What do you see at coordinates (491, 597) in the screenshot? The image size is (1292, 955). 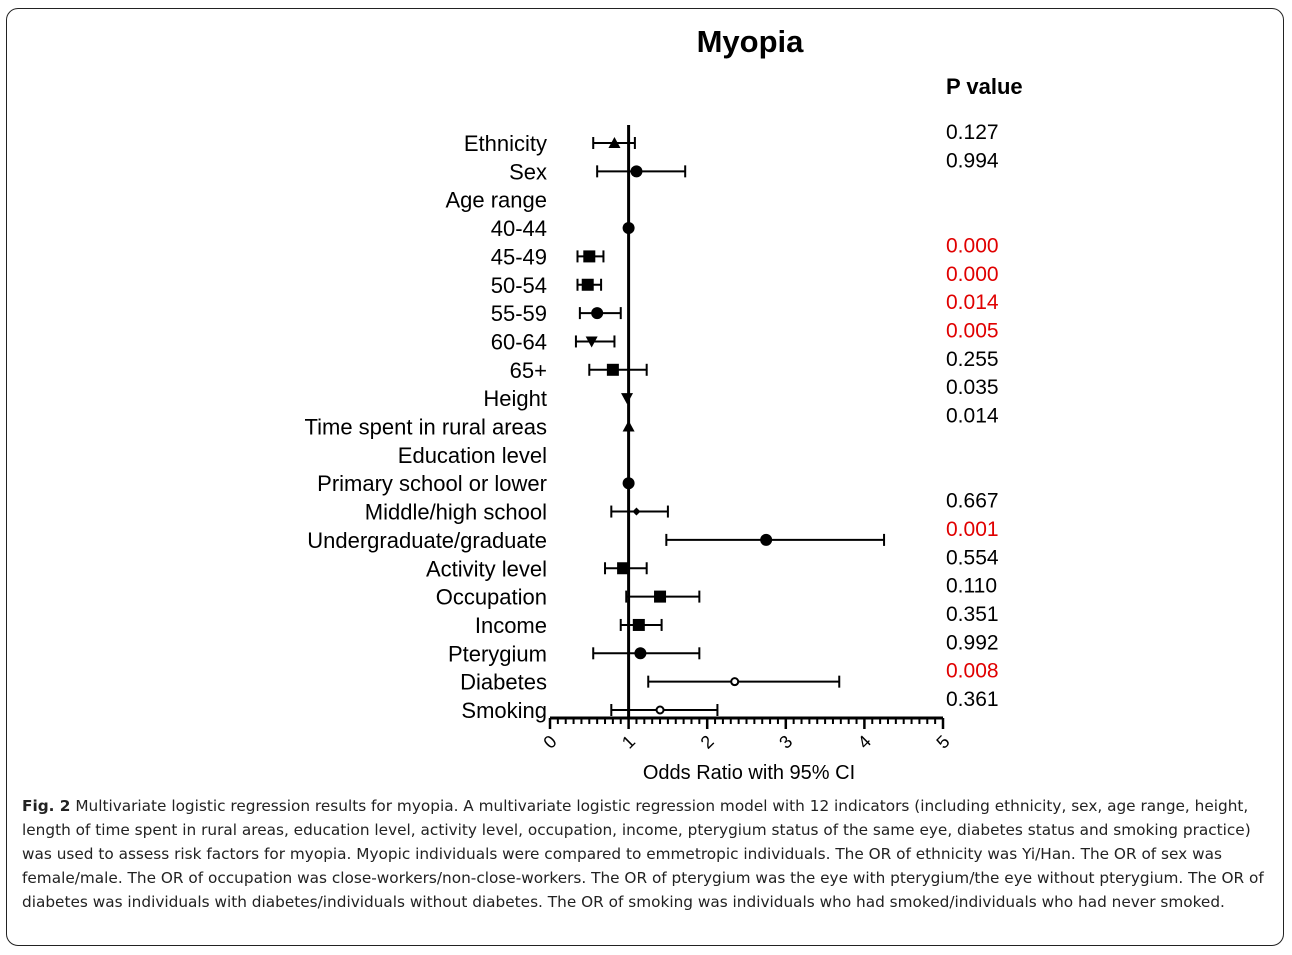 I see `row-label: Occupation` at bounding box center [491, 597].